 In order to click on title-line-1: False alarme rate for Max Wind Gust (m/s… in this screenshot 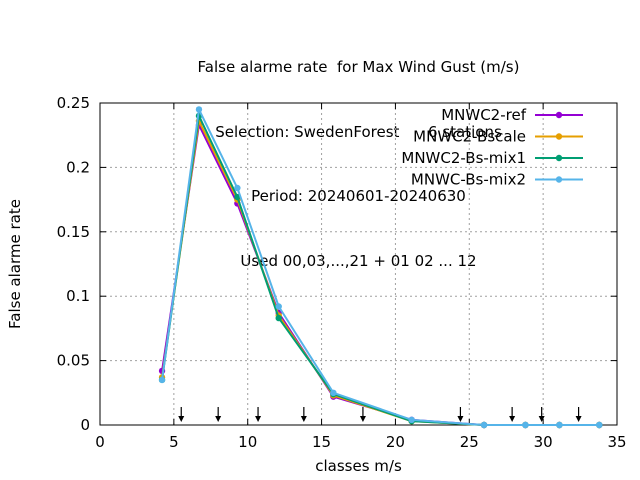, I will do `click(358, 67)`.